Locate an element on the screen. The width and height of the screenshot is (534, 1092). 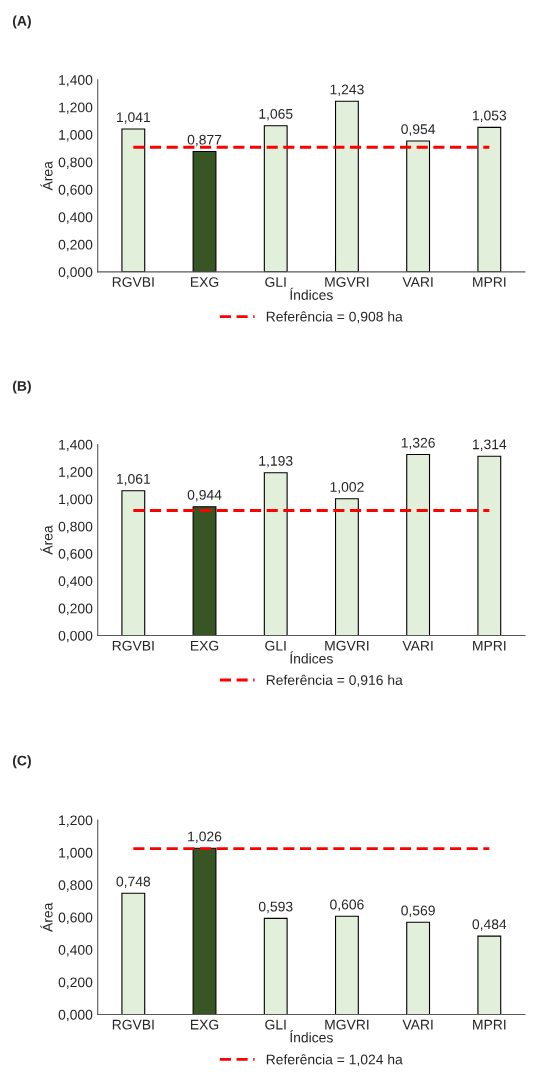
data-label: 1,193 is located at coordinates (276, 461).